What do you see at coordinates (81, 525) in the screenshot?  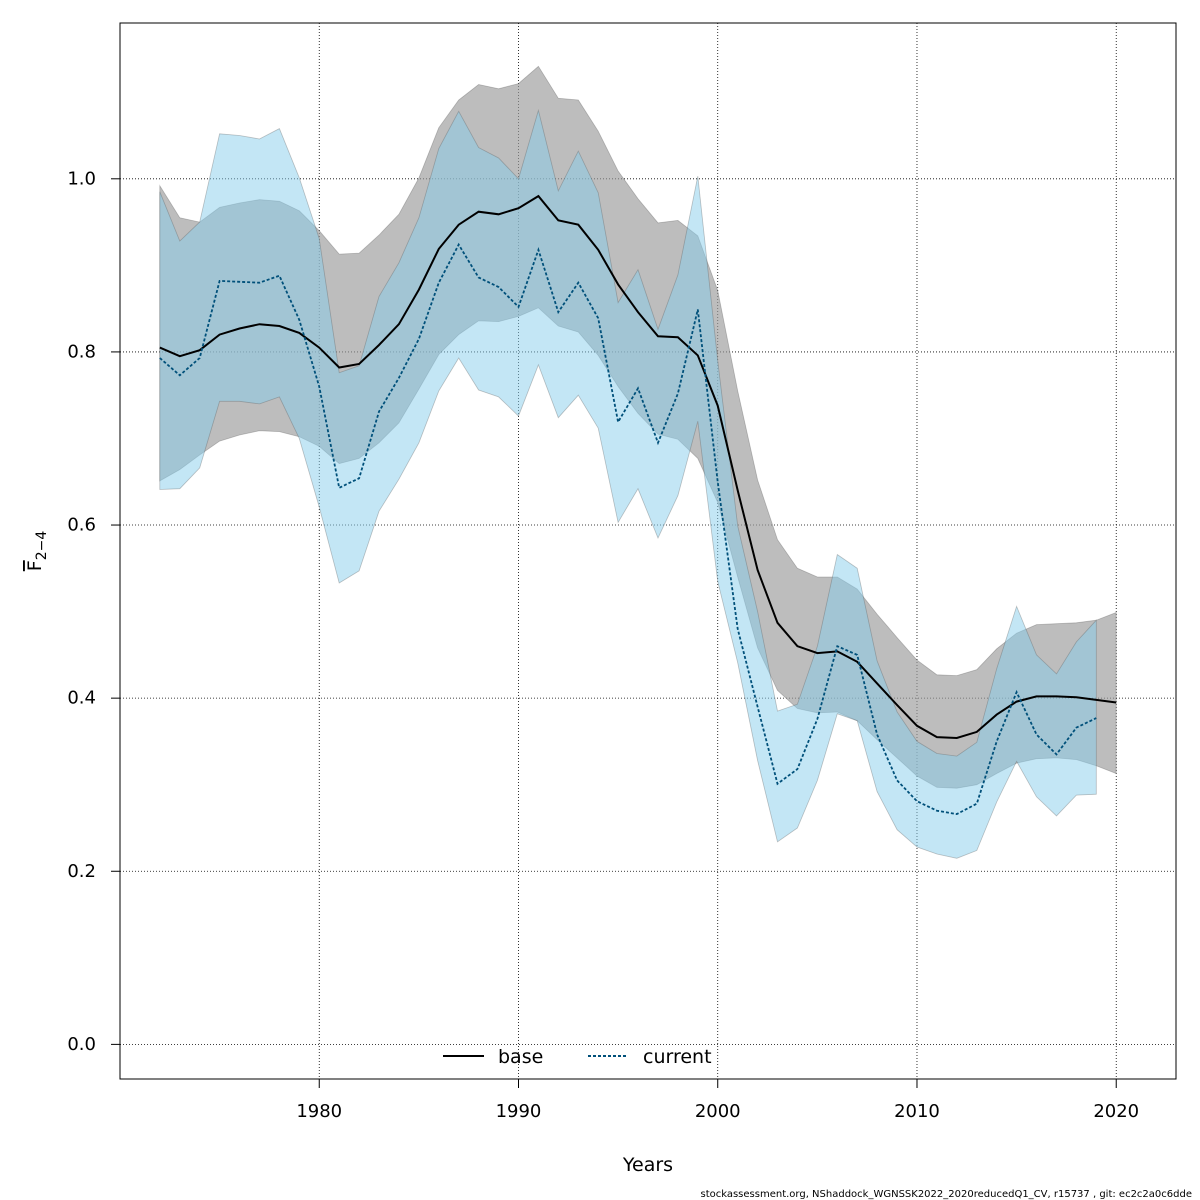 I see `y-tick-label: 0.6` at bounding box center [81, 525].